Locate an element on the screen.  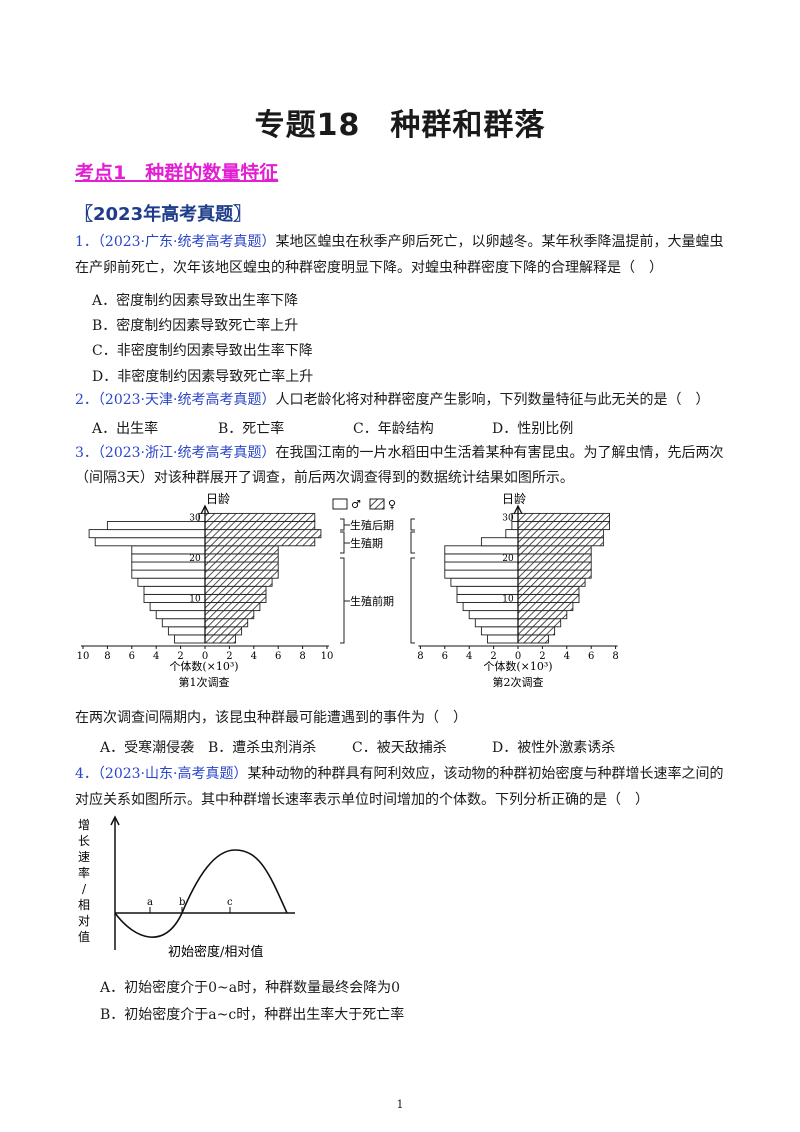
page-title: 专题18 种群和群落 is located at coordinates (400, 122).